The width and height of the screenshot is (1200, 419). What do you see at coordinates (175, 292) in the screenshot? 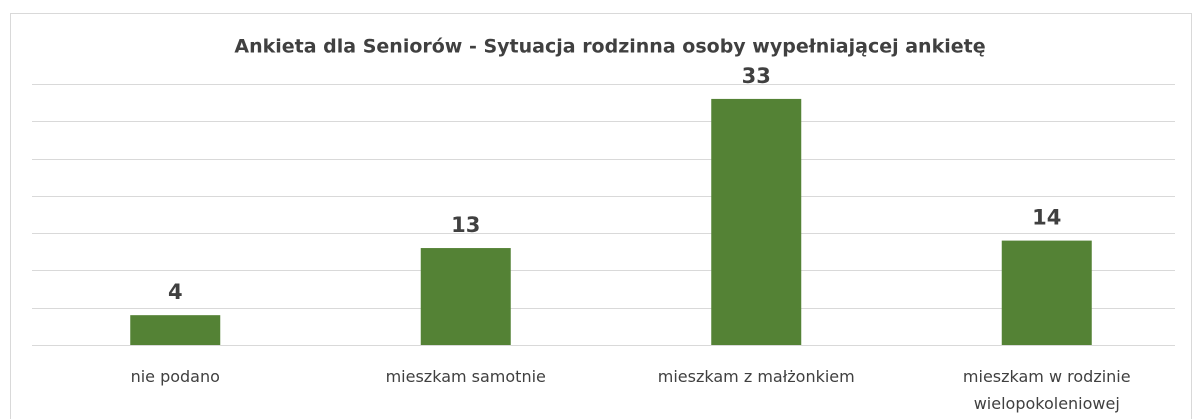
I see `data-label: 4` at bounding box center [175, 292].